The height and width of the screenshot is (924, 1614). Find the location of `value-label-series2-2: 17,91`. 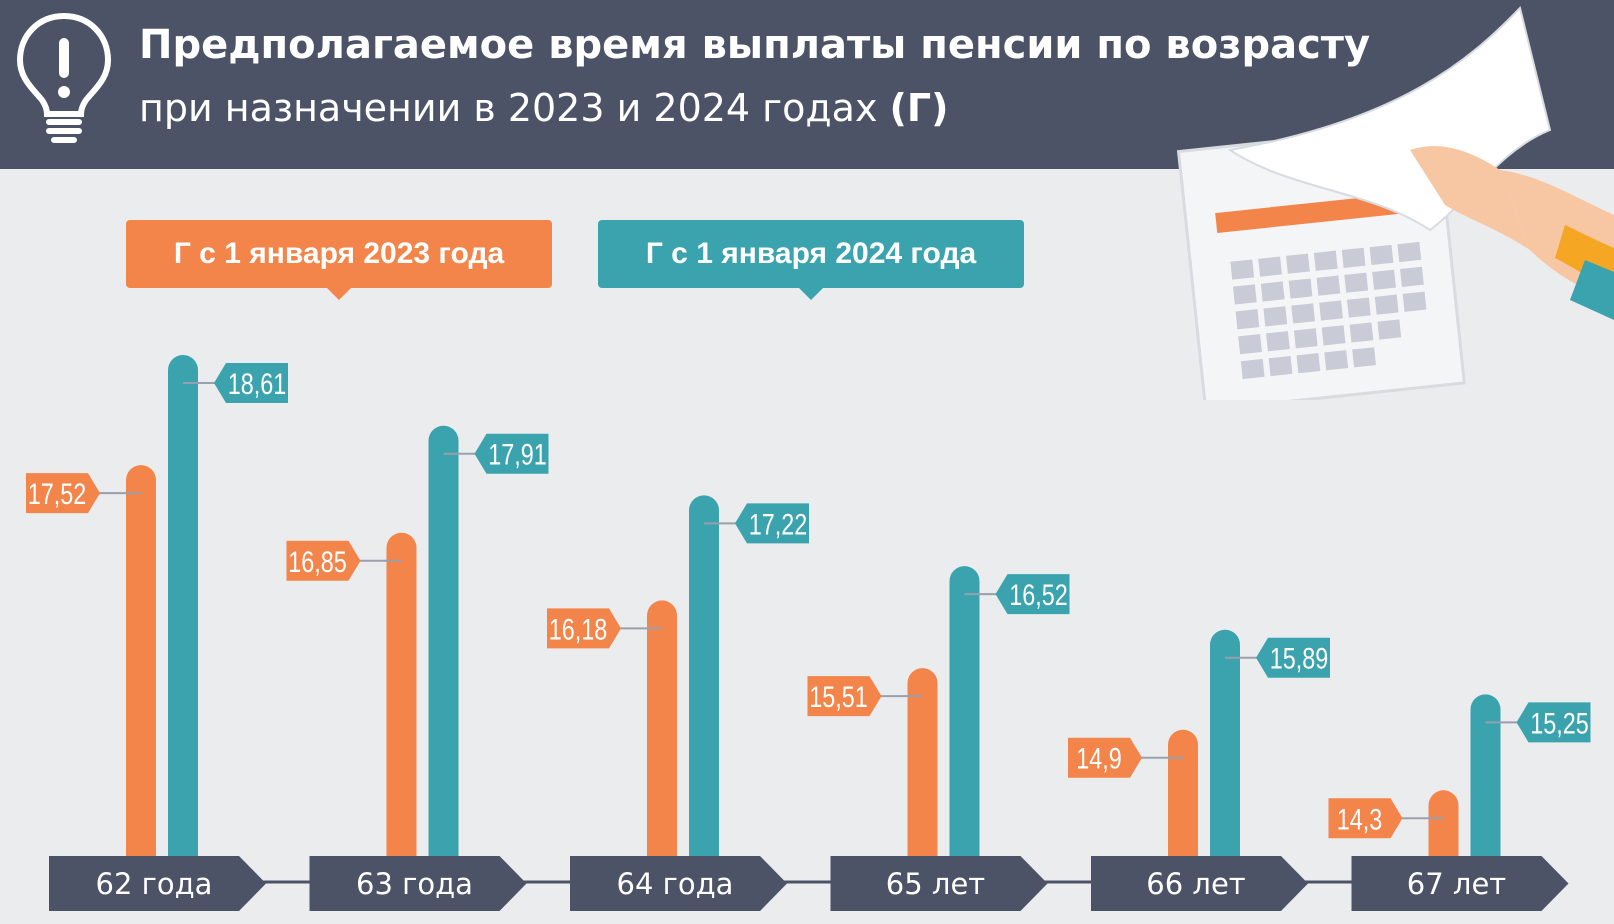

value-label-series2-2: 17,91 is located at coordinates (517, 454).